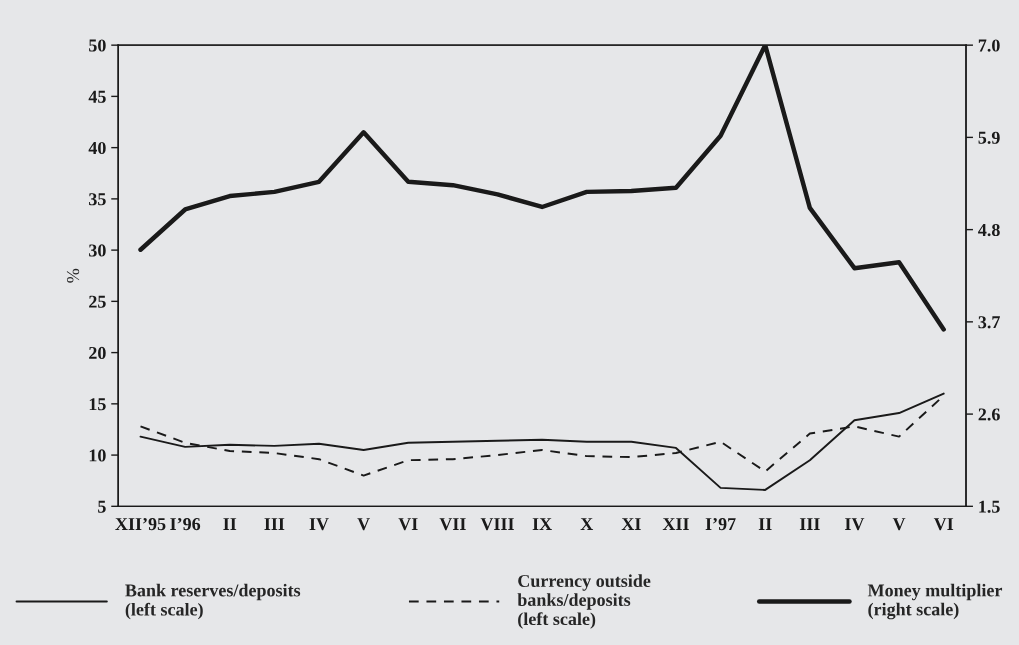 The height and width of the screenshot is (645, 1019). Describe the element at coordinates (587, 524) in the screenshot. I see `x-tick-label: X` at that location.